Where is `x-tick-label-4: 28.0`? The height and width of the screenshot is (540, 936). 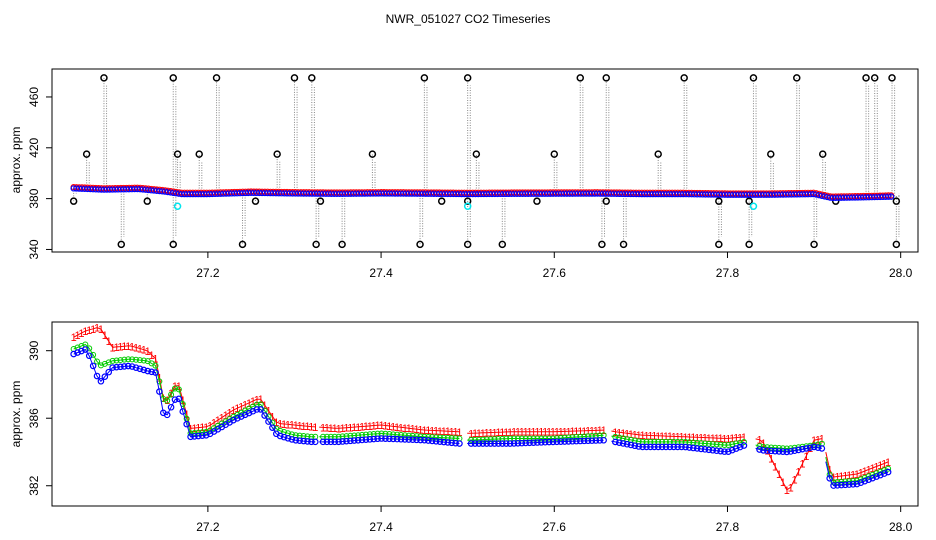
x-tick-label-4: 28.0 is located at coordinates (901, 273).